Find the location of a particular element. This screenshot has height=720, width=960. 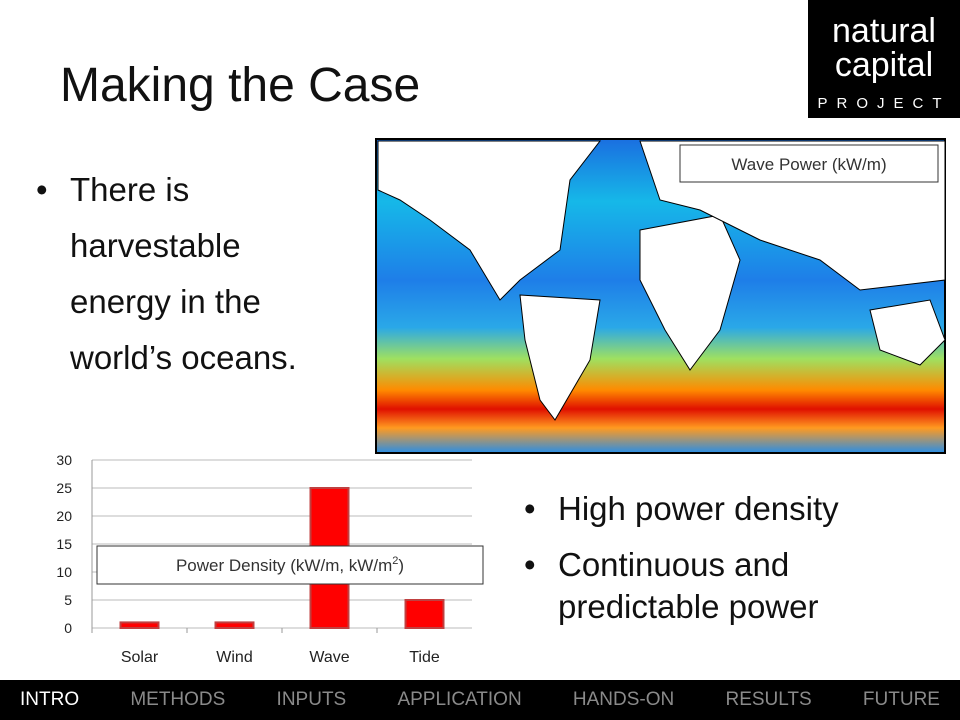

annotation-box is located at coordinates (290, 565).